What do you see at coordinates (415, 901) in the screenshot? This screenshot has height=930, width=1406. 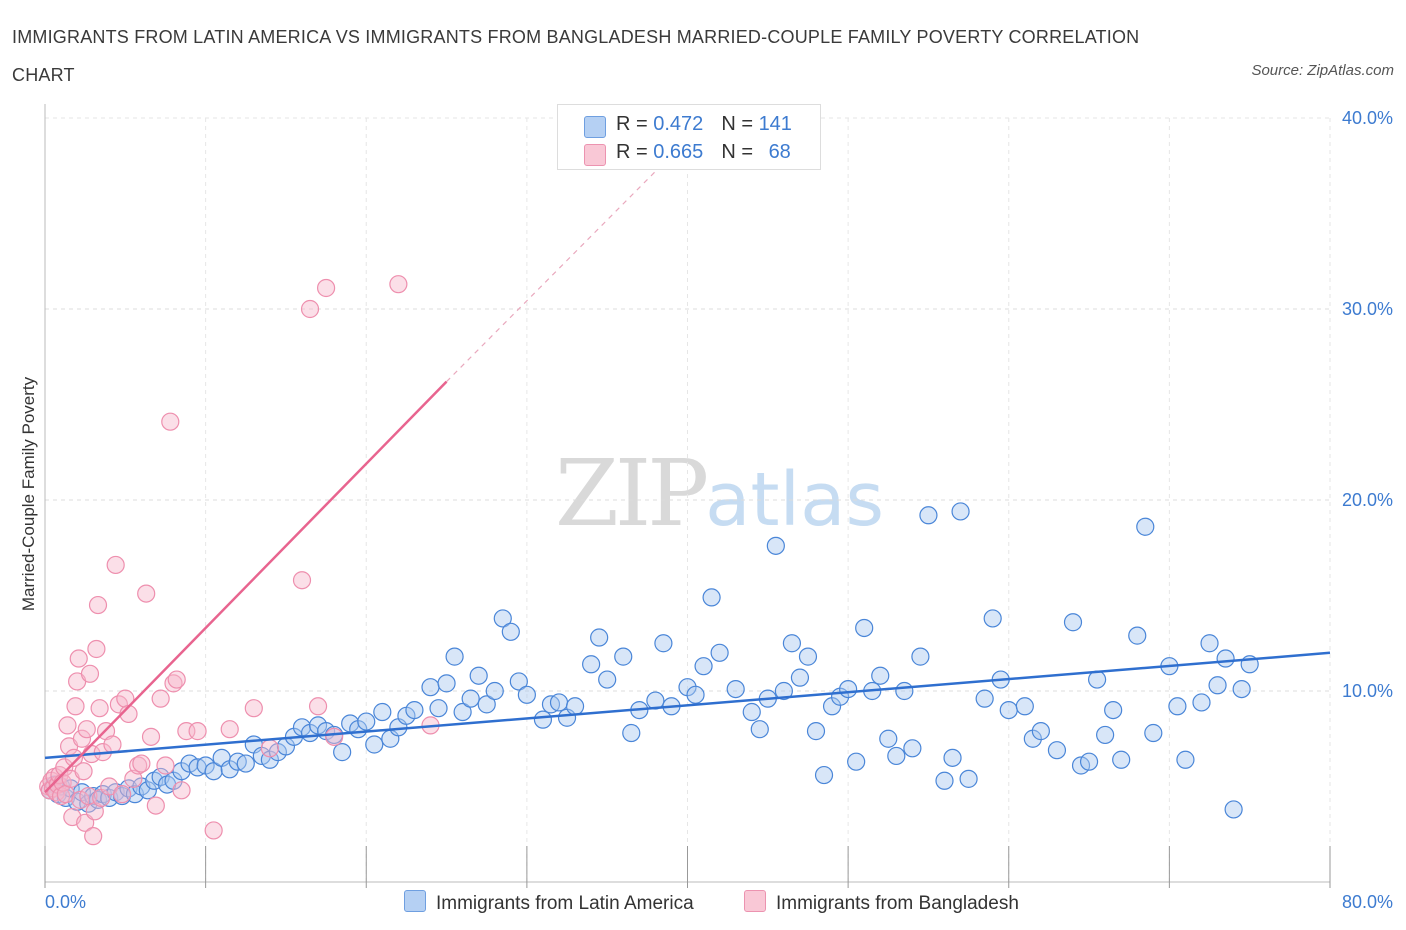 I see `bottom-legend-swatch-latin-america` at bounding box center [415, 901].